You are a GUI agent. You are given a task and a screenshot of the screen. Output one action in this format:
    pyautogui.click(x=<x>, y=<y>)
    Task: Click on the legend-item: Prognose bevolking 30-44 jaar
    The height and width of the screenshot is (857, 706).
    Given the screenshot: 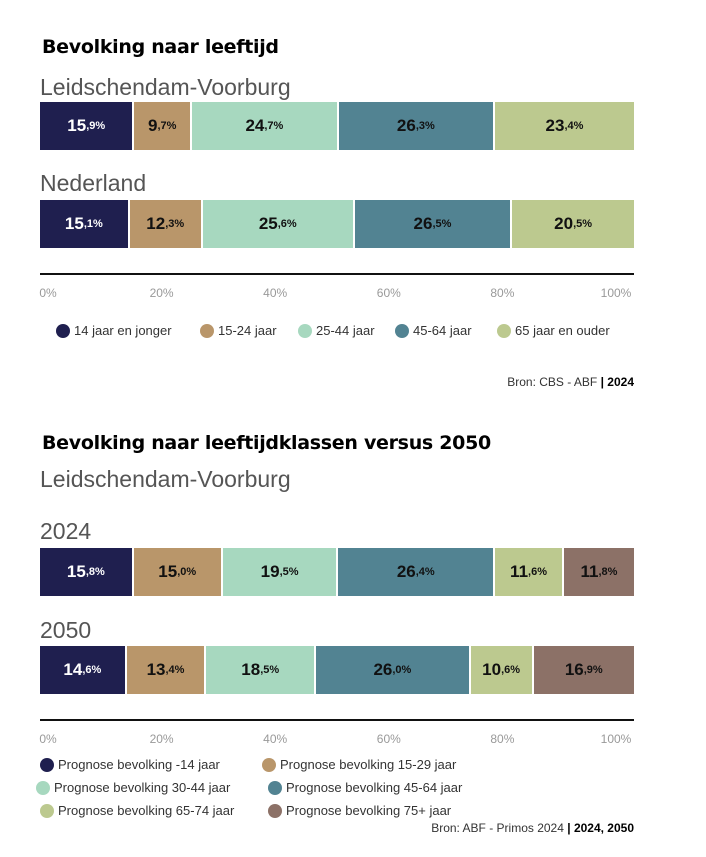 What is the action you would take?
    pyautogui.click(x=133, y=787)
    